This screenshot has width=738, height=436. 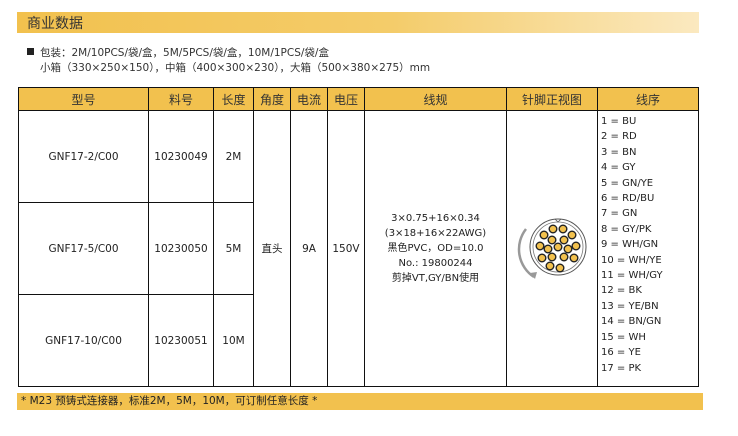 I want to click on header-model: 型号, so click(x=83, y=99).